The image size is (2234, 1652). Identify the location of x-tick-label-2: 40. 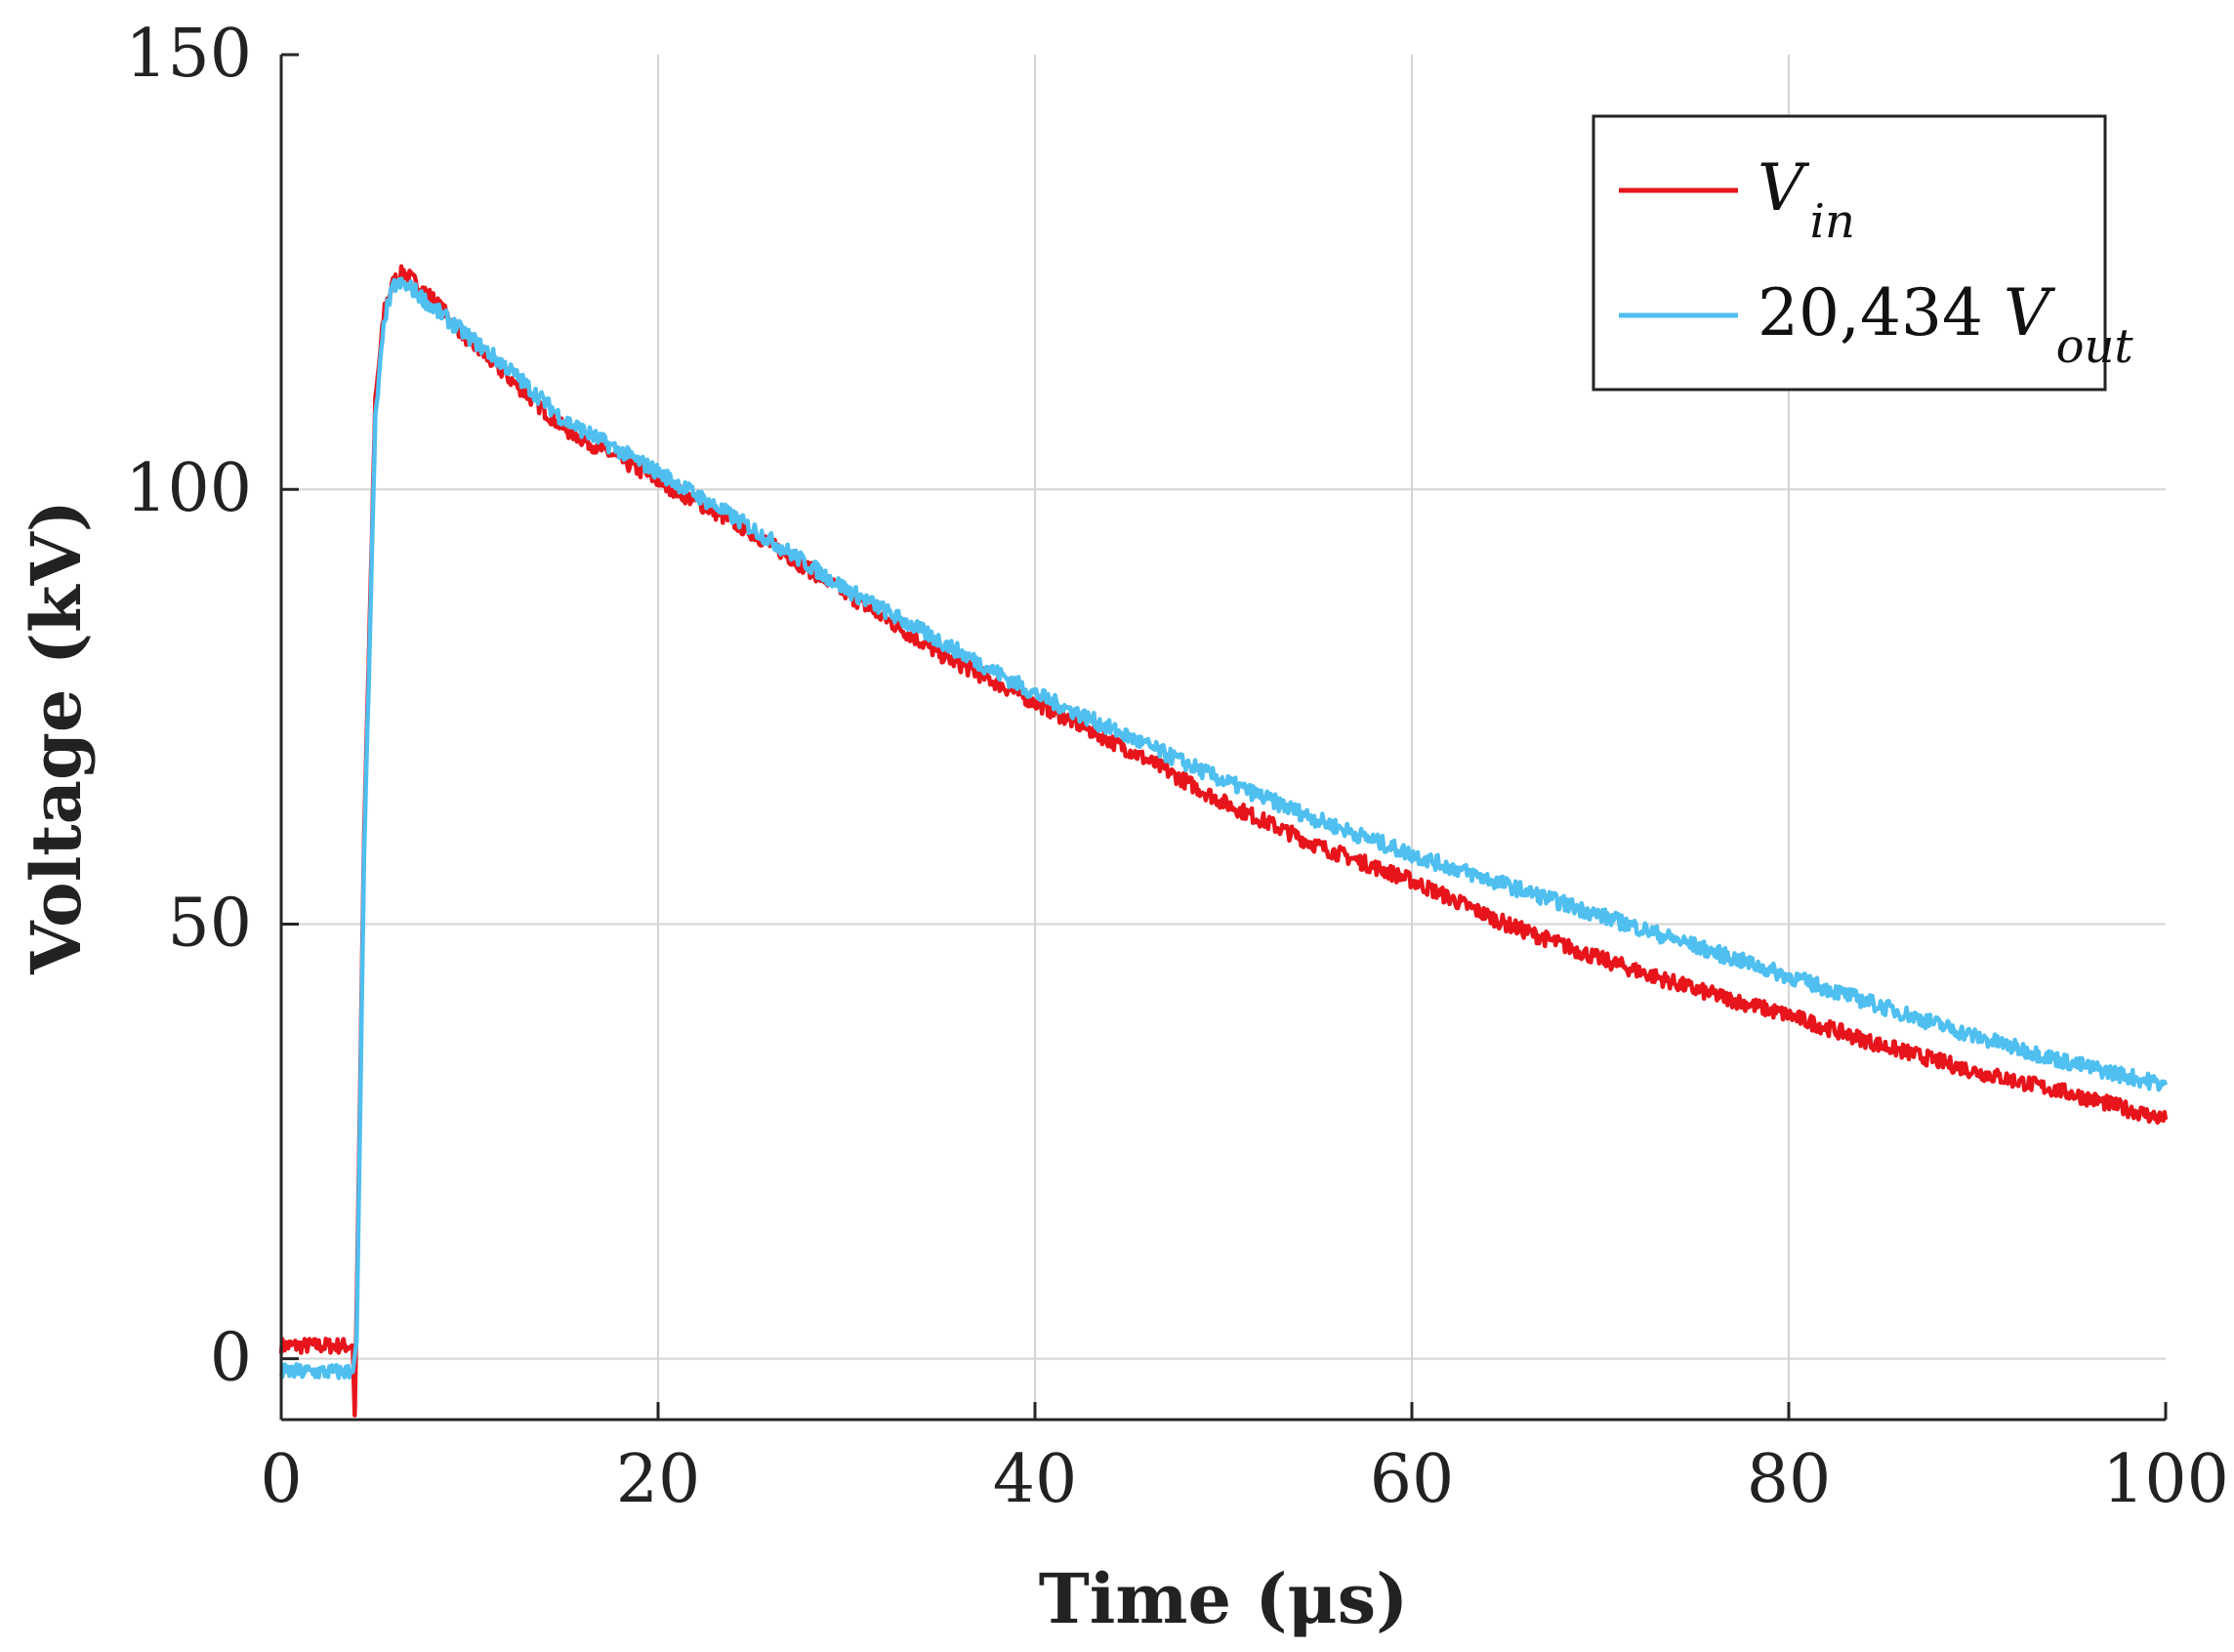
(1035, 1479).